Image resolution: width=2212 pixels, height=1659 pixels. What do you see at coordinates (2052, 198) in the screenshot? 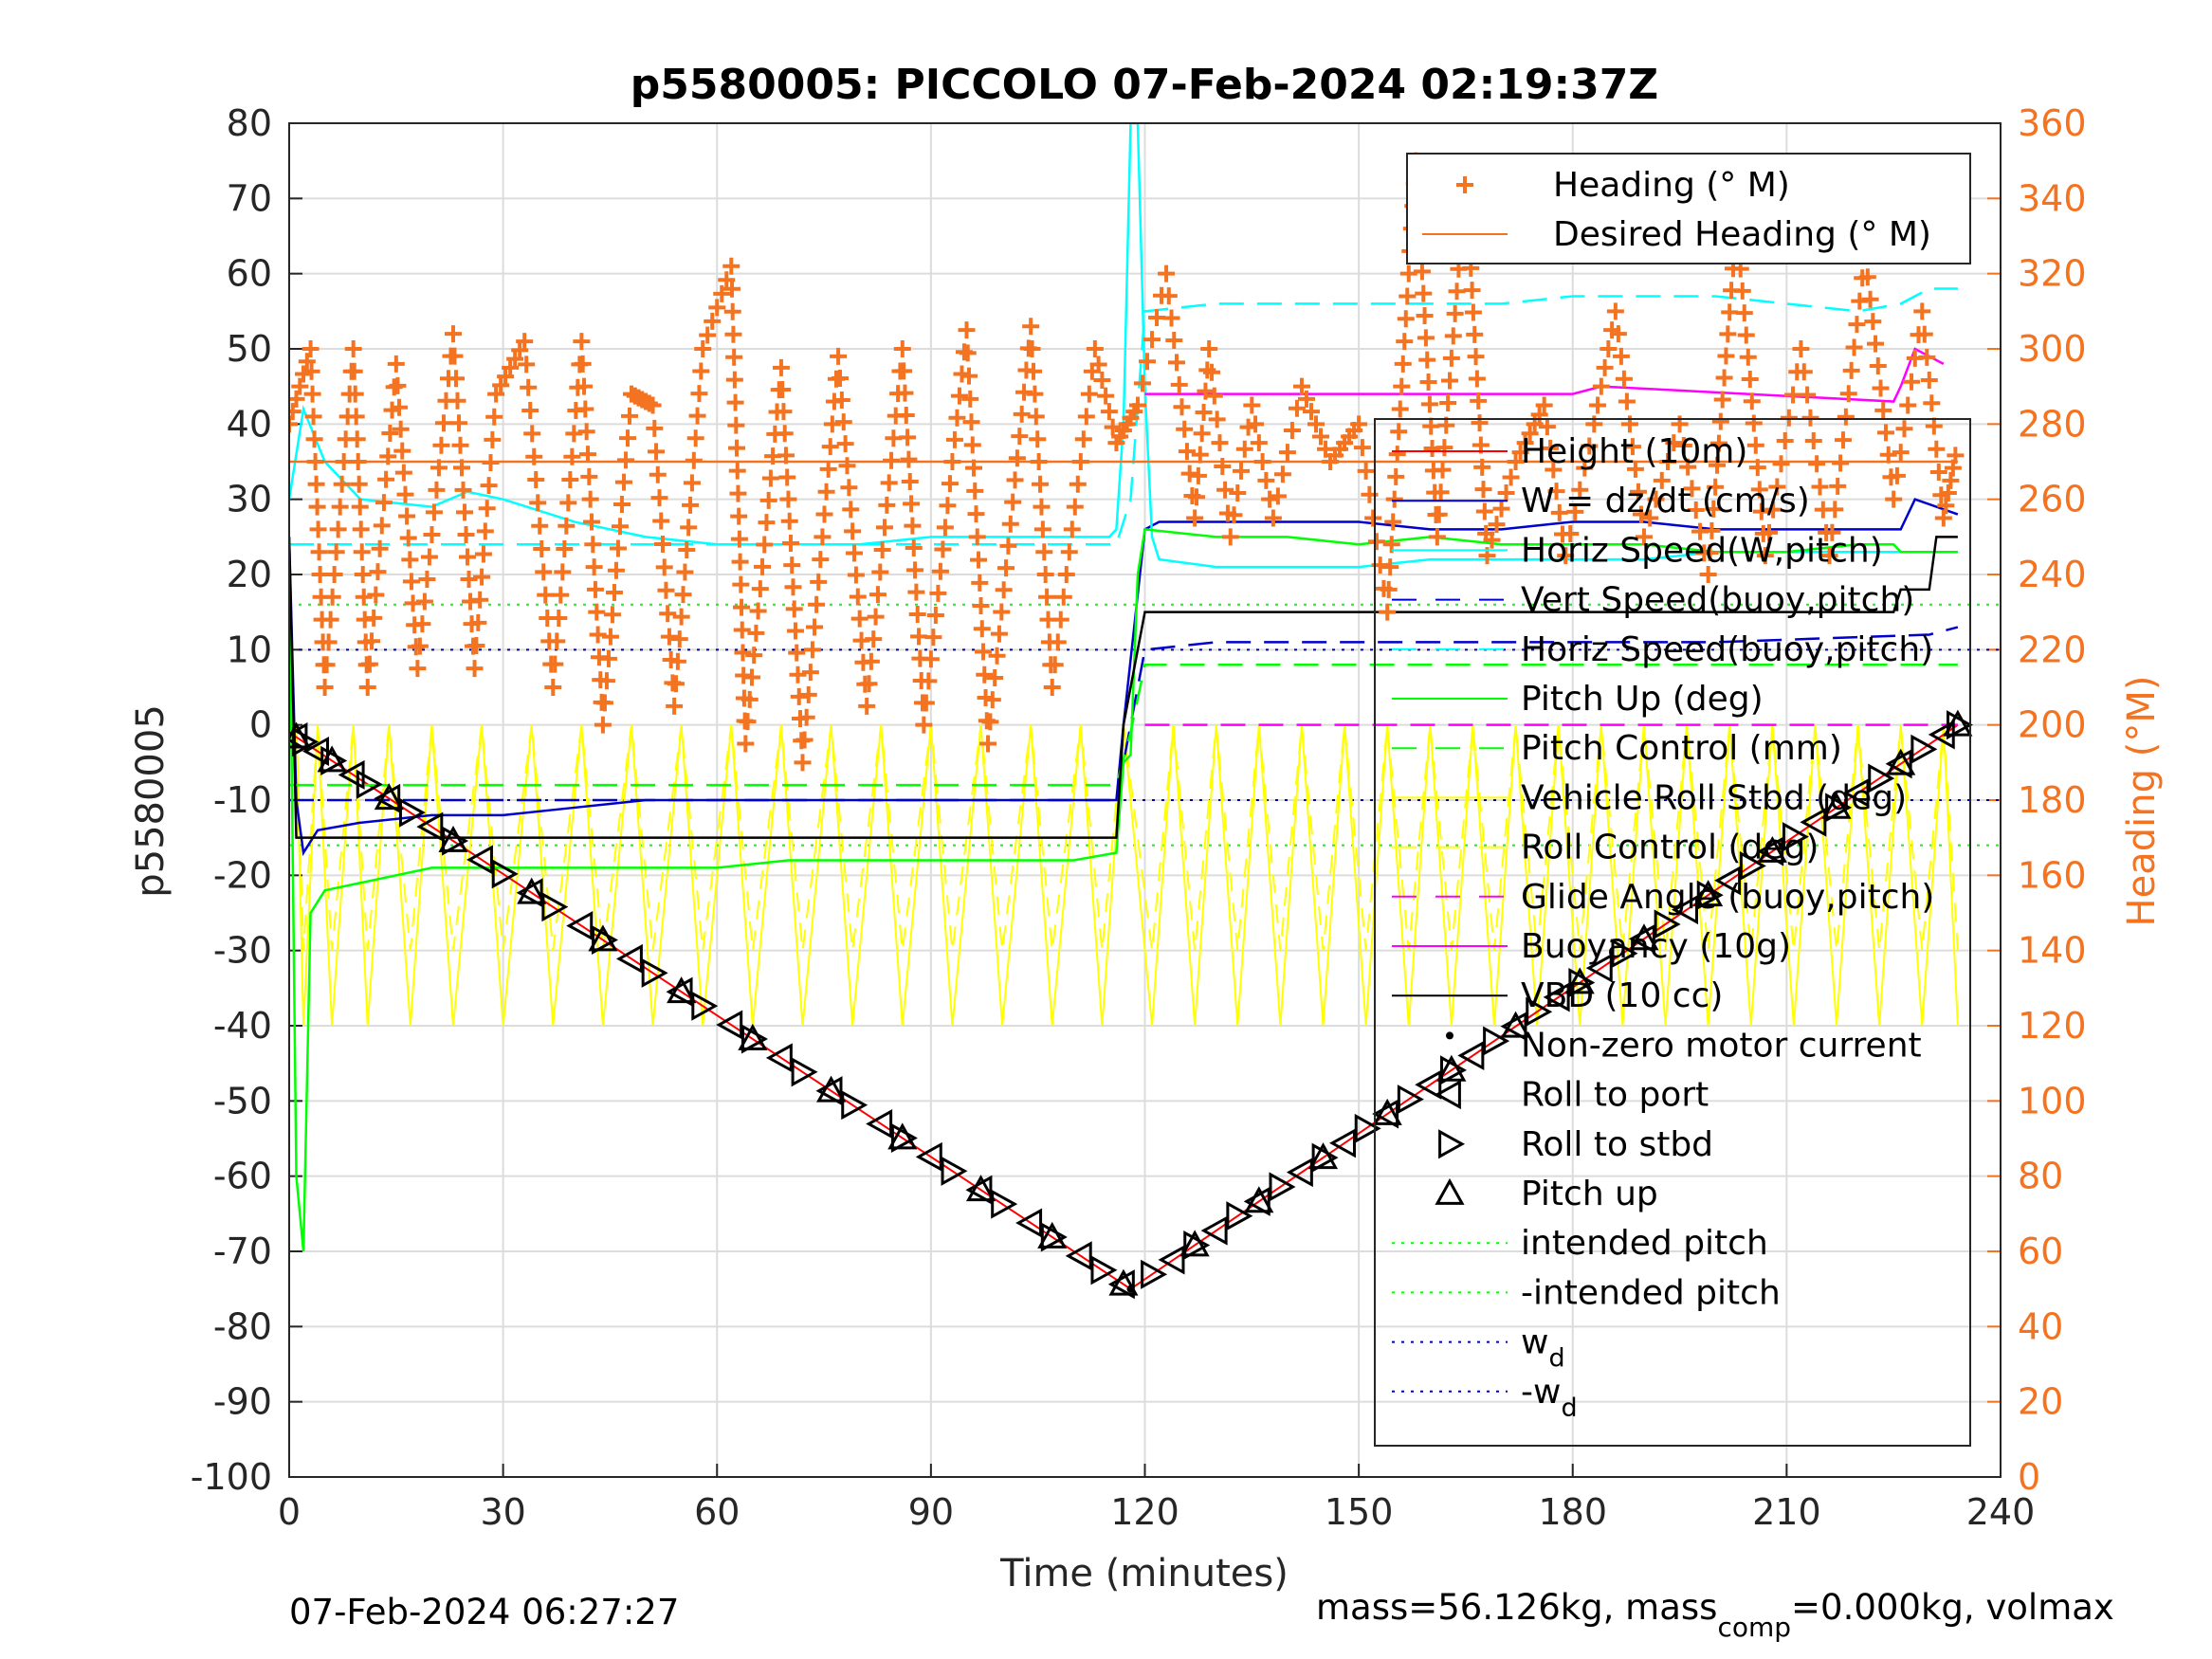
I see `y2-tick-label: 340` at bounding box center [2052, 198].